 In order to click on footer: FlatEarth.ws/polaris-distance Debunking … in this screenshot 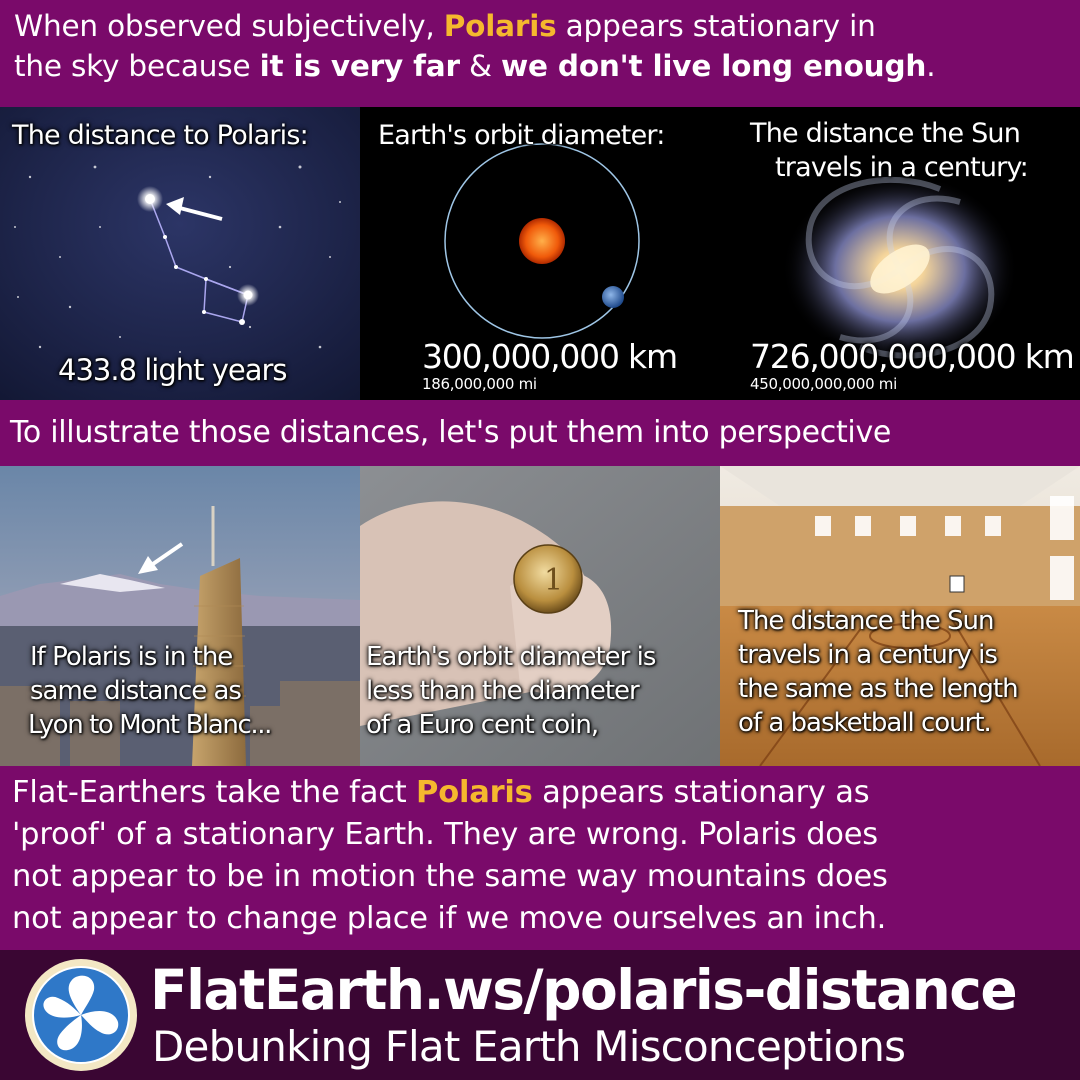, I will do `click(540, 1015)`.